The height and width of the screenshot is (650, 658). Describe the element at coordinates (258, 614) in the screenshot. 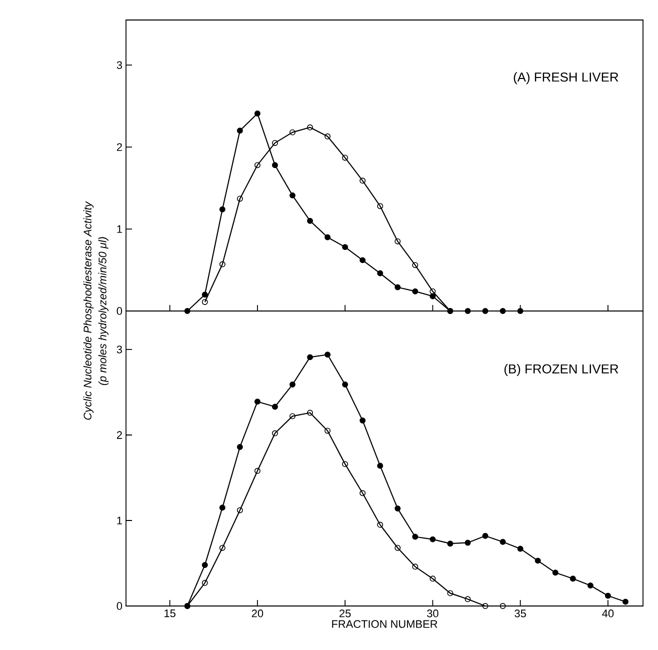

I see `x-tick-label: 20` at that location.